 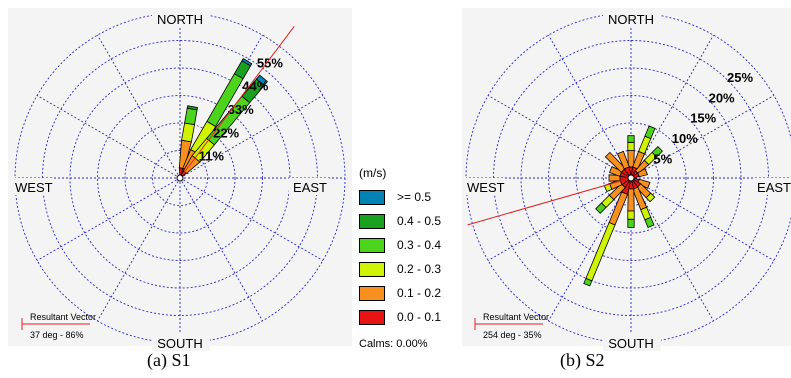 I want to click on legend-label: 0.4 - 0.5, so click(x=419, y=221).